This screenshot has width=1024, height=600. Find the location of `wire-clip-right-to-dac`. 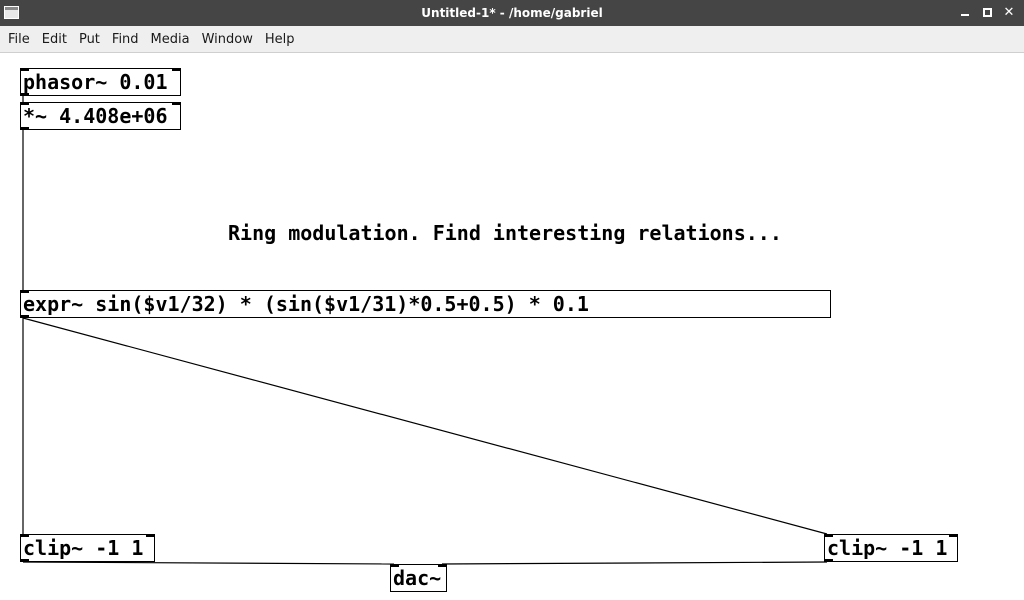

wire-clip-right-to-dac is located at coordinates (634, 563).